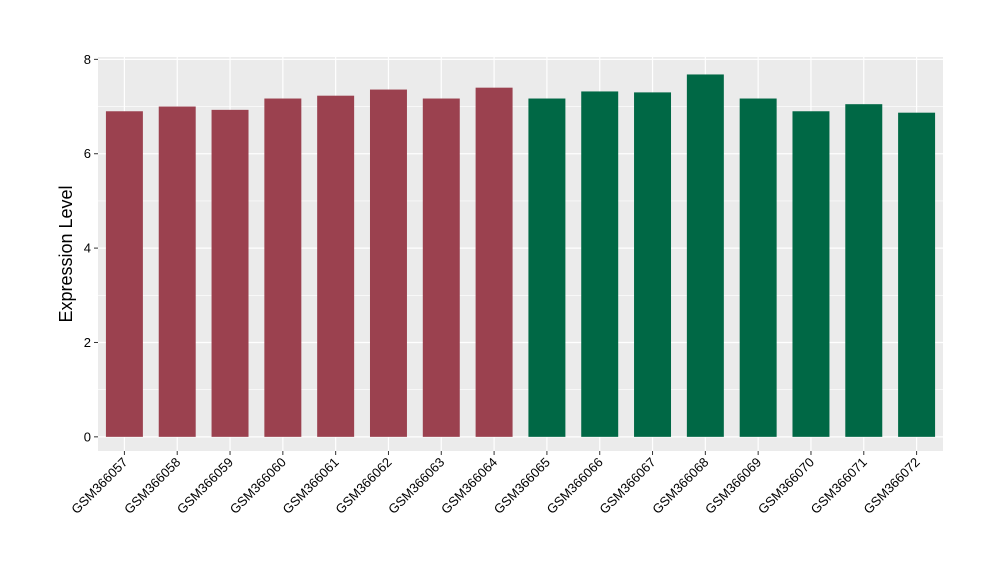  What do you see at coordinates (230, 273) in the screenshot?
I see `bar-GSM366059` at bounding box center [230, 273].